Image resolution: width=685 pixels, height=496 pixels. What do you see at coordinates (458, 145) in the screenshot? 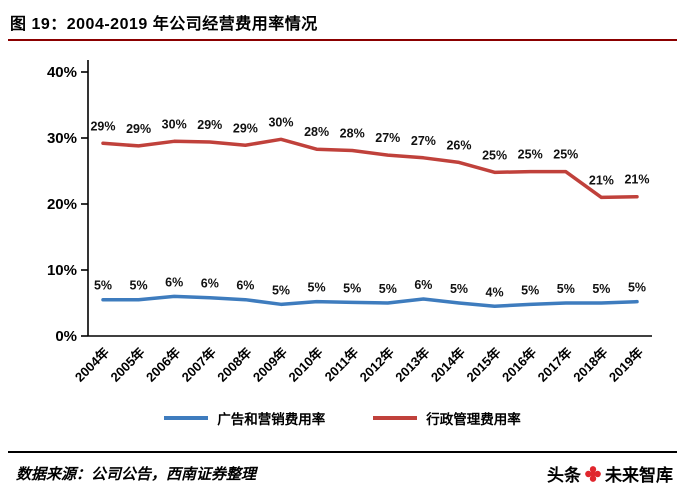
I see `svg-text: 26%` at bounding box center [458, 145].